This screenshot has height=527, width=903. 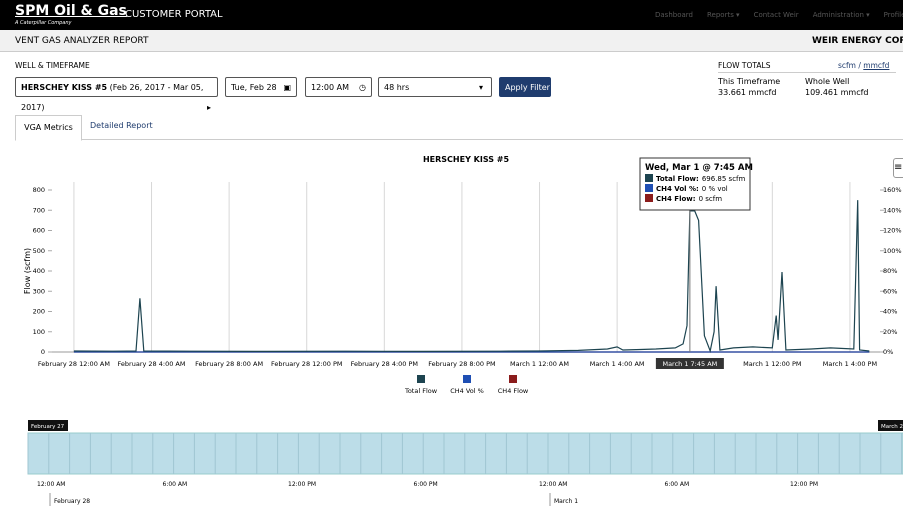 I want to click on well-name: HERSCHEY KISS #5, so click(x=64, y=87).